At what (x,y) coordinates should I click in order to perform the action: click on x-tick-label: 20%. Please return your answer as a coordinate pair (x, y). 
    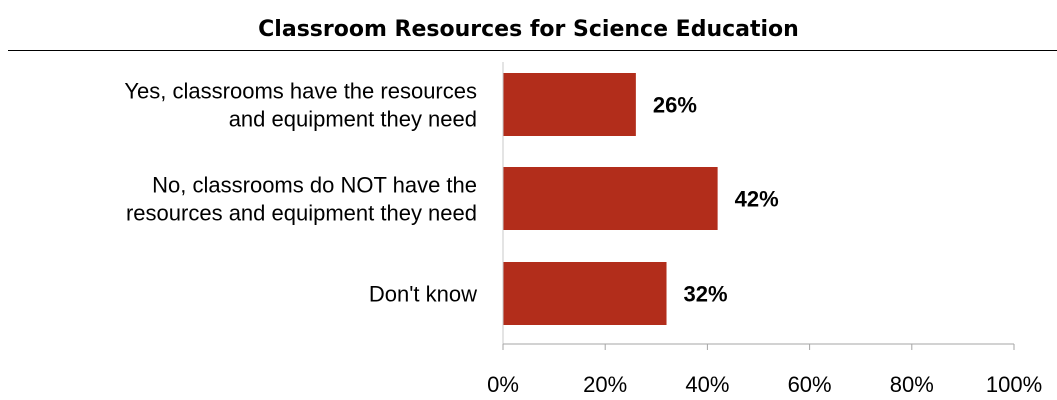
    Looking at the image, I should click on (605, 384).